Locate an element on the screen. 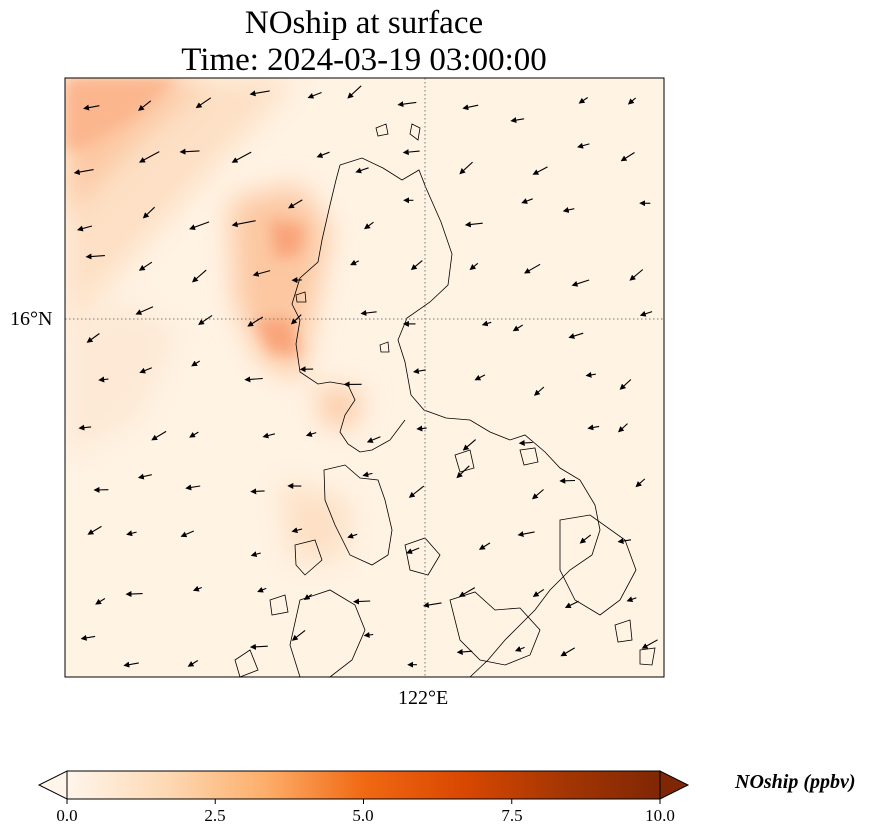 This screenshot has width=870, height=836. colorbar-tick-marks is located at coordinates (363, 801).